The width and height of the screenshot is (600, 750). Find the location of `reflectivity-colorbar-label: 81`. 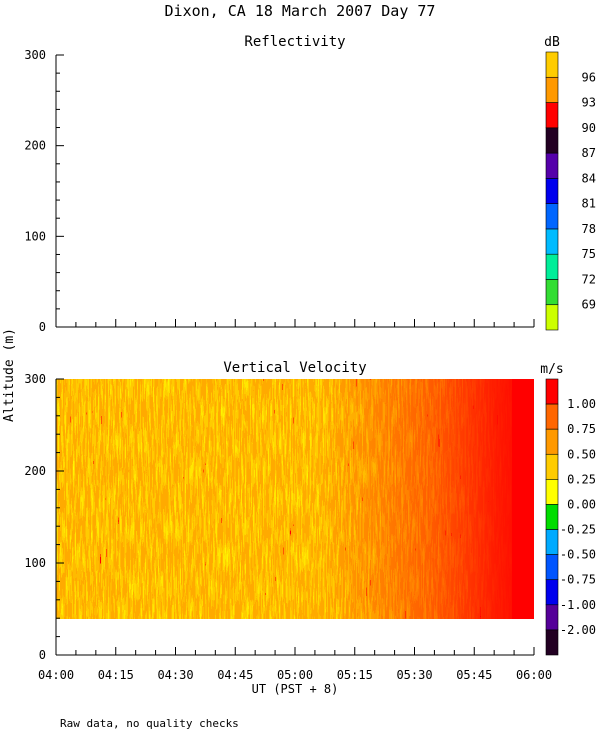

reflectivity-colorbar-label: 81 is located at coordinates (589, 204).